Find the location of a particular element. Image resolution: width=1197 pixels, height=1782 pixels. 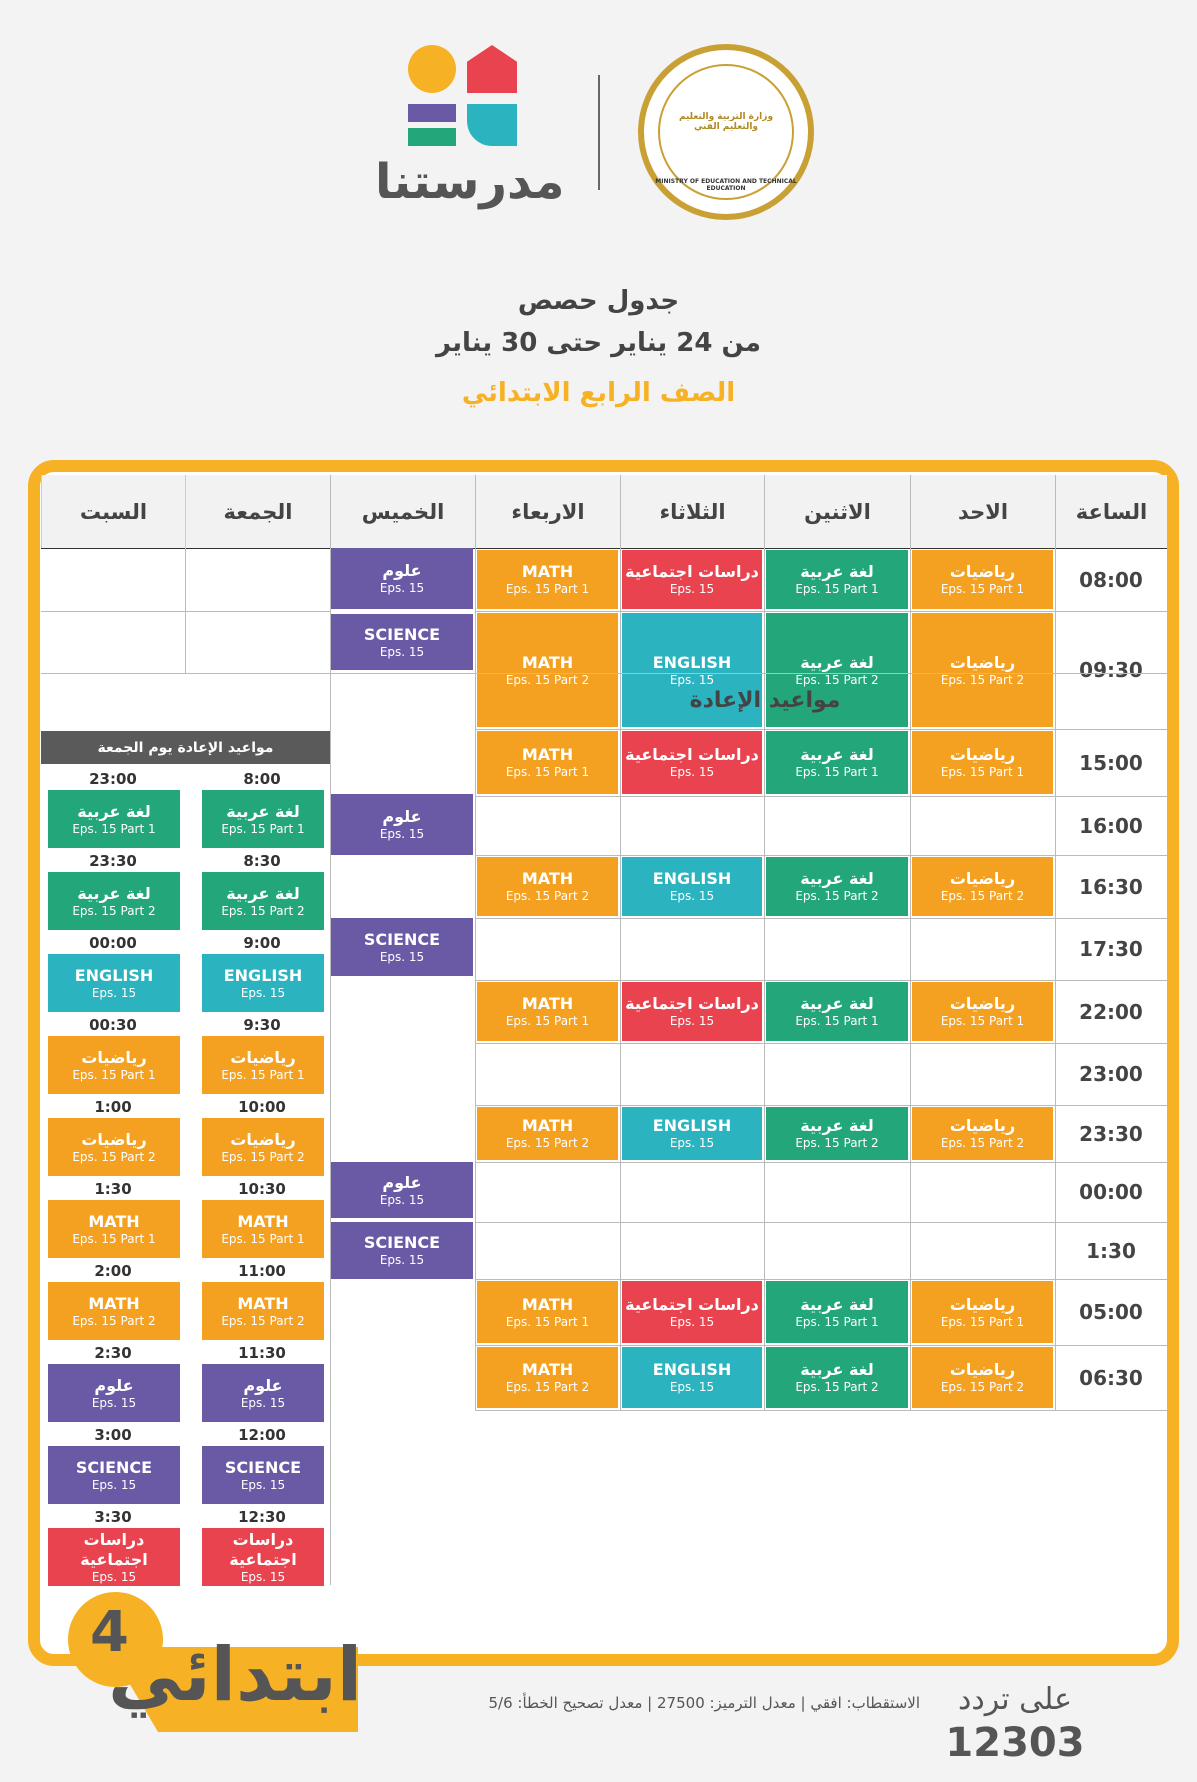

replay-time: 1:00 is located at coordinates (113, 1107).